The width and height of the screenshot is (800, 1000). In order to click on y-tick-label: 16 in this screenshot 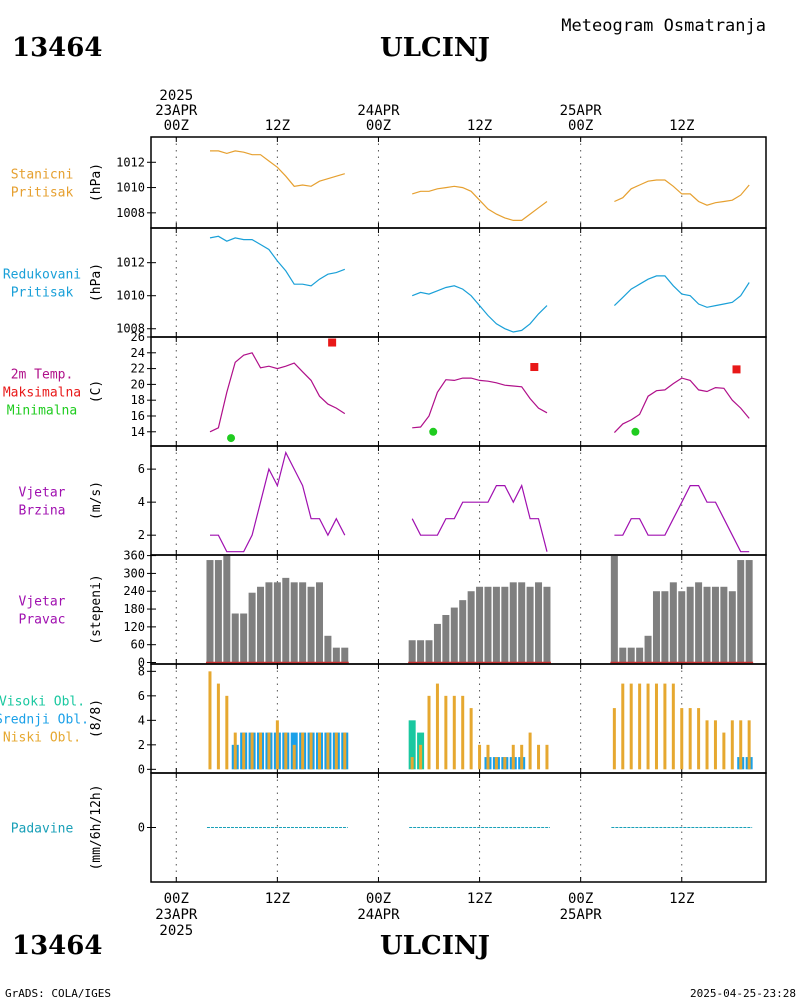, I will do `click(138, 416)`.